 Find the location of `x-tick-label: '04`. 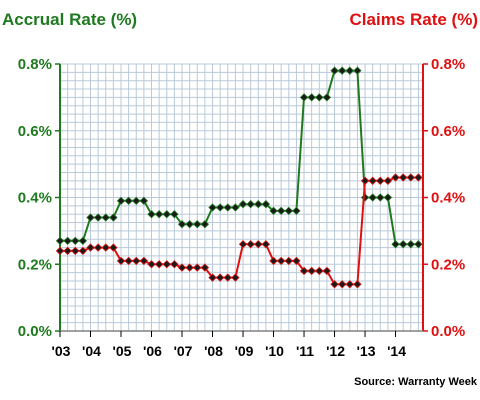

x-tick-label: '04 is located at coordinates (91, 351).